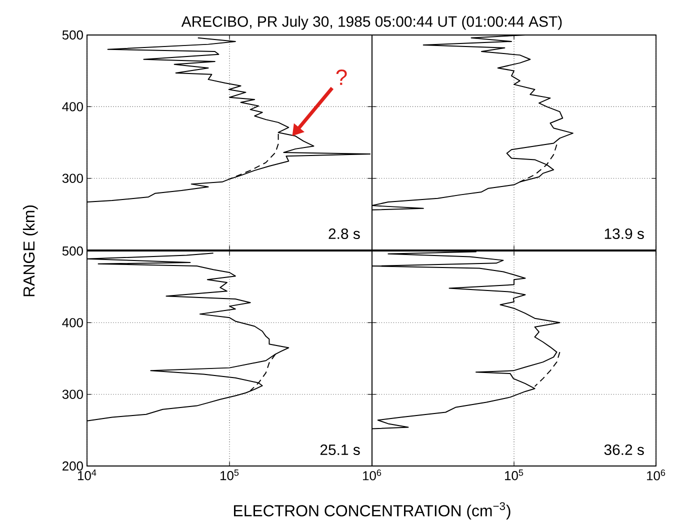 This screenshot has height=529, width=684. I want to click on annotation: 25.1 s, so click(340, 450).